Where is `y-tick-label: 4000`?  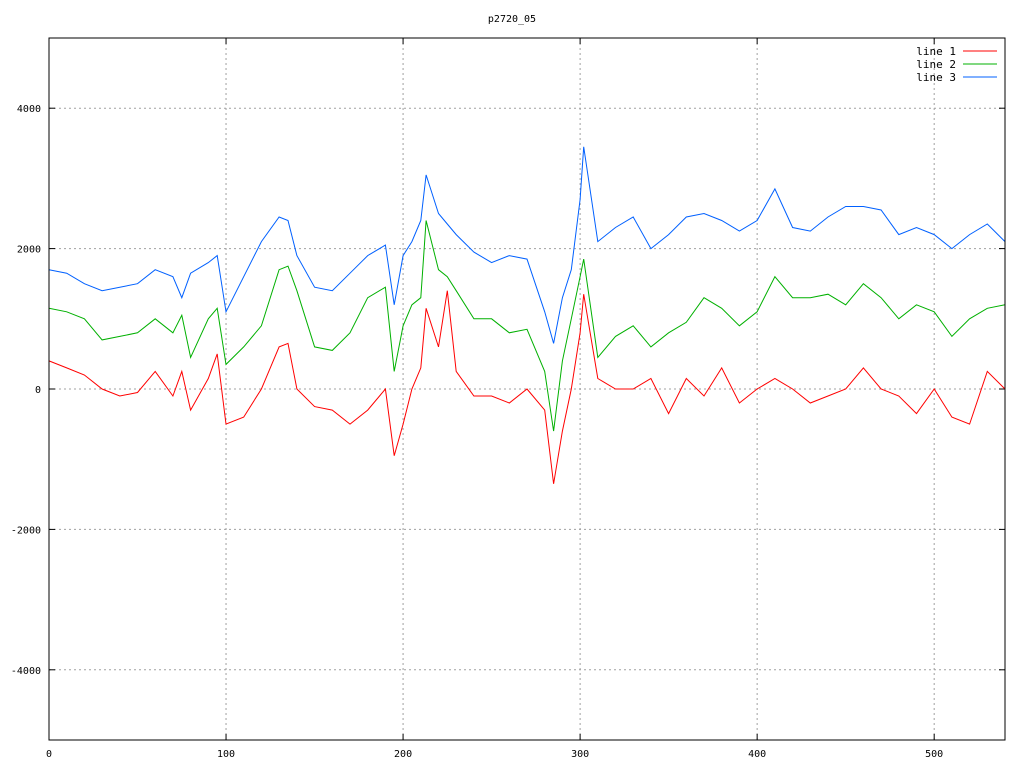 y-tick-label: 4000 is located at coordinates (29, 109).